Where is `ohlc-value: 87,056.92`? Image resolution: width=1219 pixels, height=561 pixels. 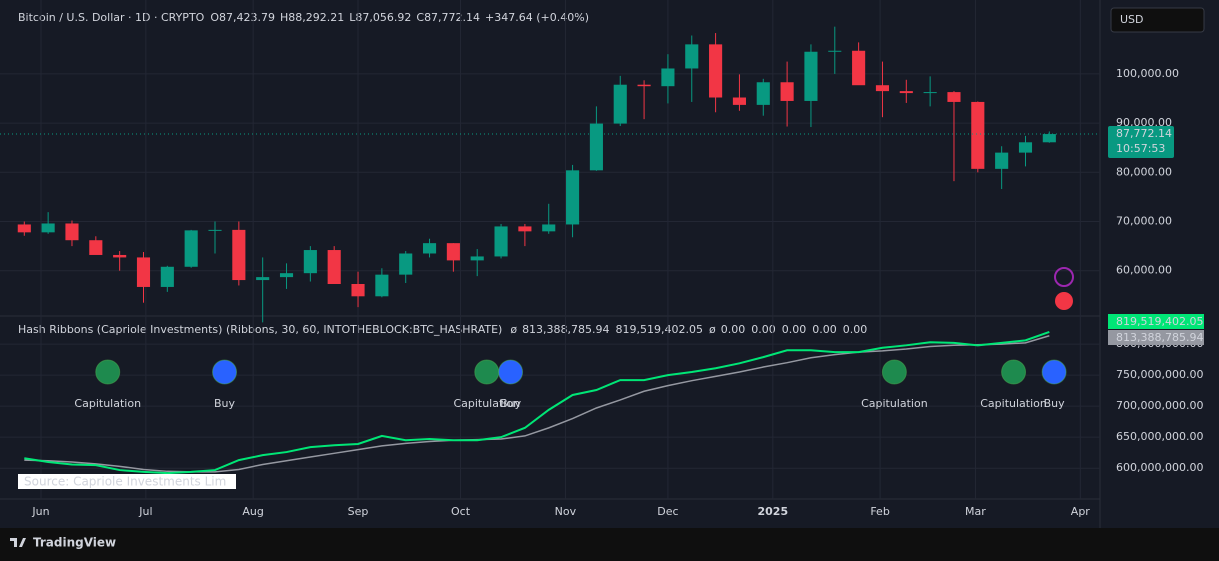
ohlc-value: 87,056.92 is located at coordinates (383, 17).